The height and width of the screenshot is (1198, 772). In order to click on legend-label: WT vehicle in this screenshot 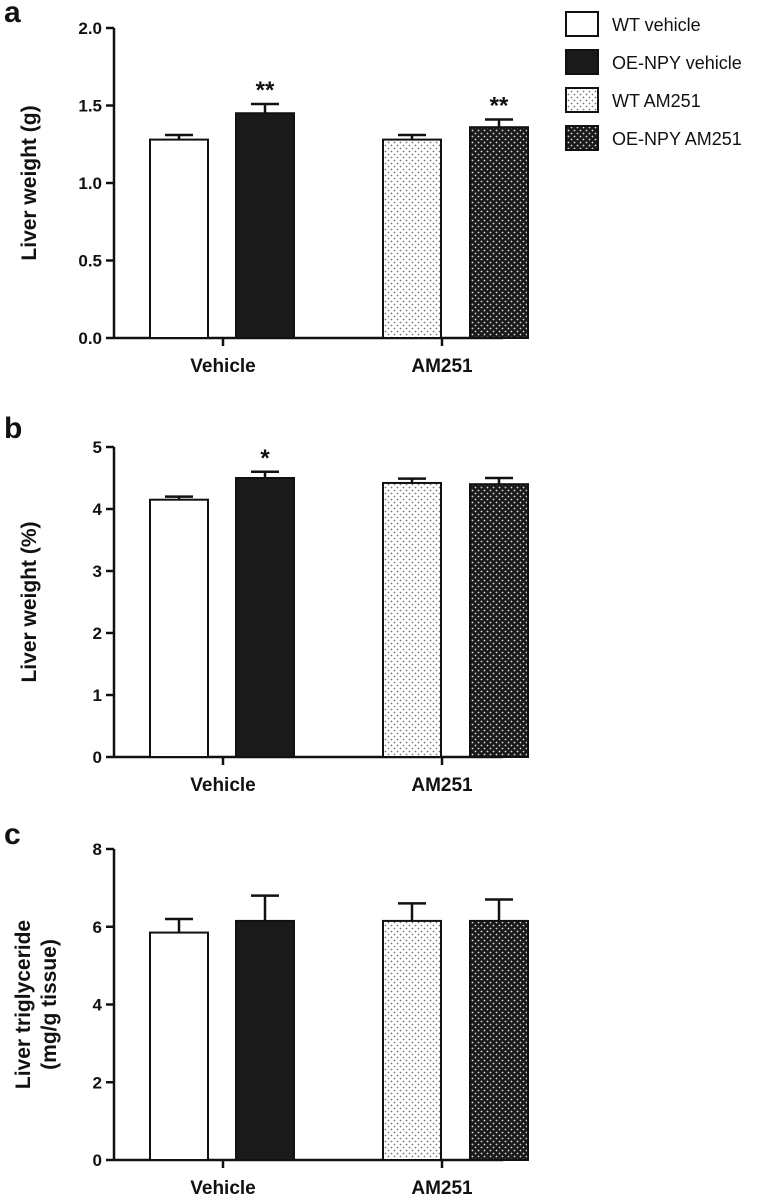, I will do `click(656, 25)`.